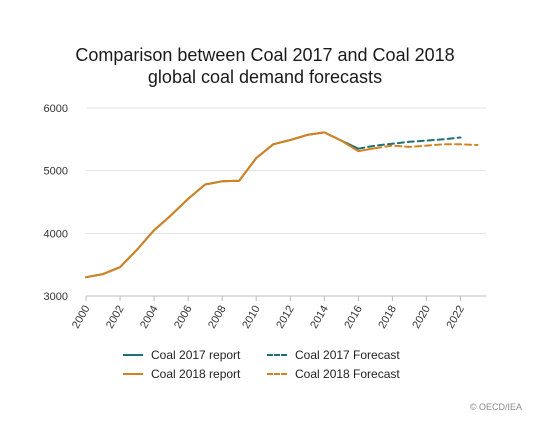 The height and width of the screenshot is (440, 560). What do you see at coordinates (265, 77) in the screenshot?
I see `chart-title-line-2: global coal demand forecasts` at bounding box center [265, 77].